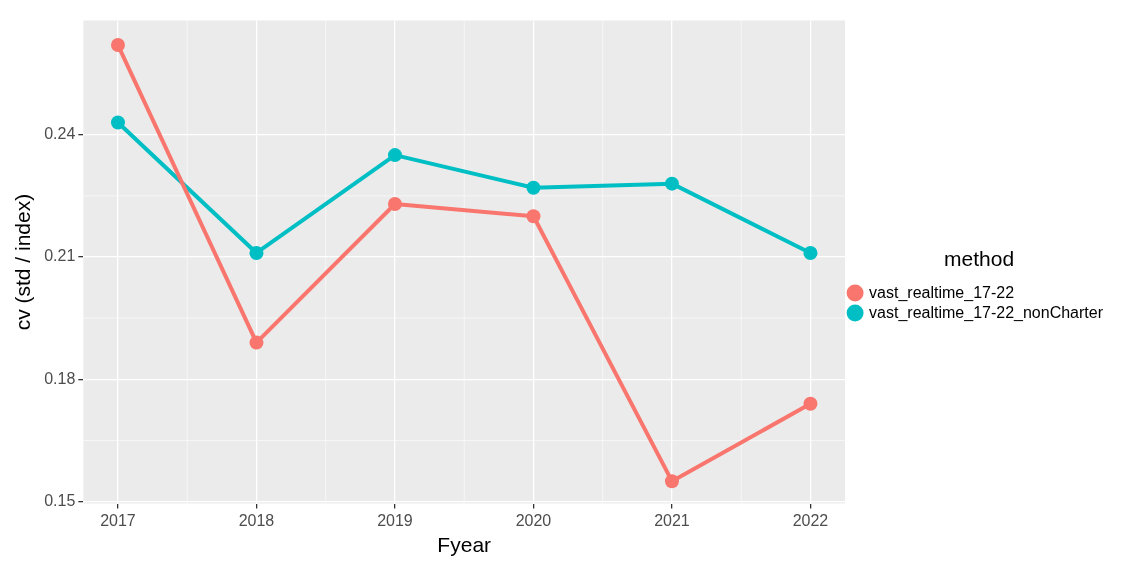  What do you see at coordinates (23, 262) in the screenshot?
I see `y-axis-title: cv (std / index)` at bounding box center [23, 262].